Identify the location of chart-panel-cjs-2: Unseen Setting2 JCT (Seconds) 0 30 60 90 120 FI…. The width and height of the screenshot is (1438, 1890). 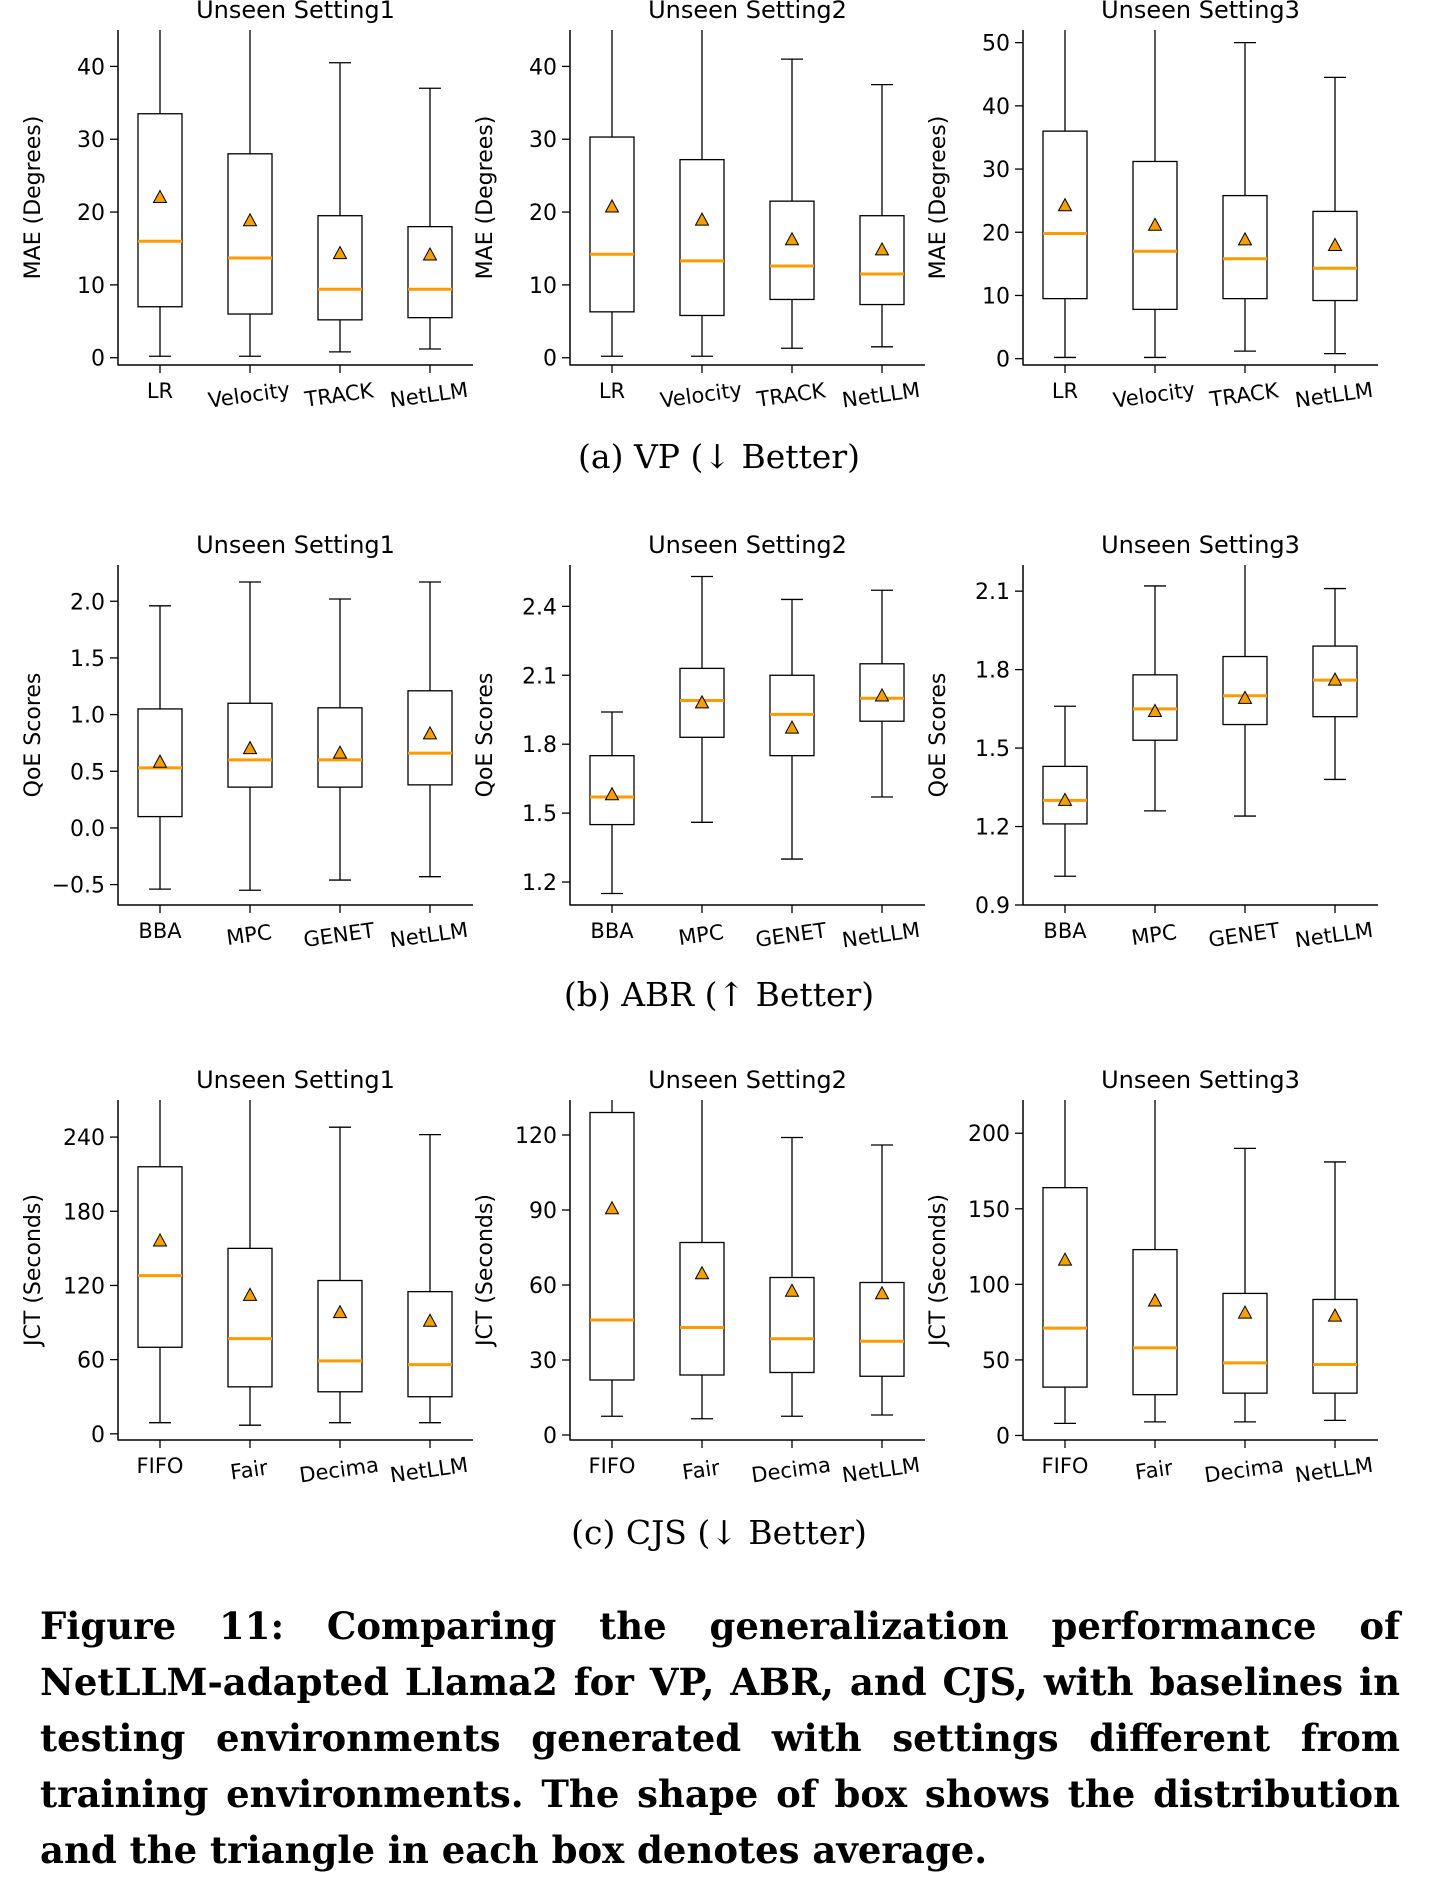
(699, 1277).